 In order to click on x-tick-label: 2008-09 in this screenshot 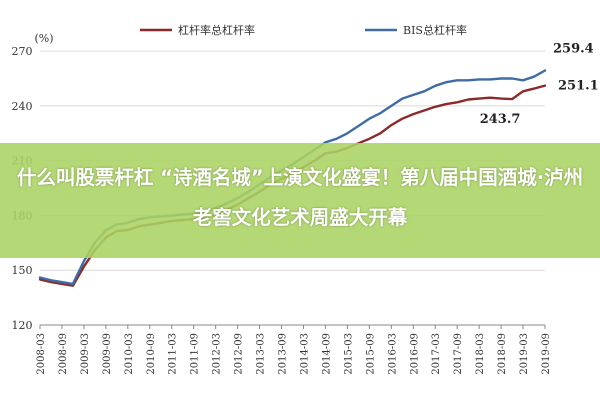, I will do `click(63, 354)`.